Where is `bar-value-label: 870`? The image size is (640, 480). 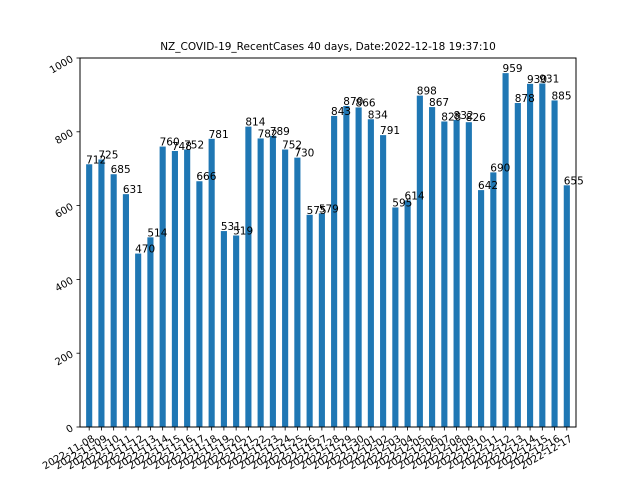 bar-value-label: 870 is located at coordinates (353, 102).